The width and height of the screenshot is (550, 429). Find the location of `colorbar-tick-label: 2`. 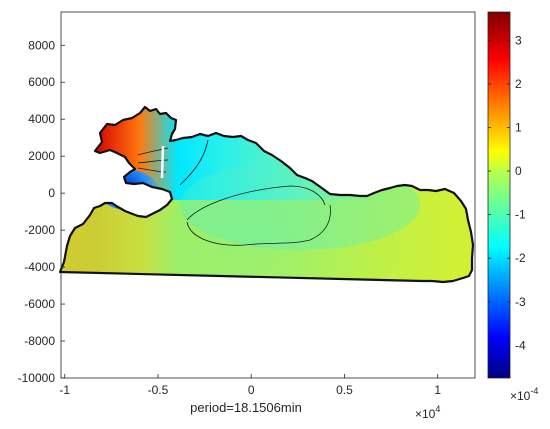

colorbar-tick-label: 2 is located at coordinates (518, 84).